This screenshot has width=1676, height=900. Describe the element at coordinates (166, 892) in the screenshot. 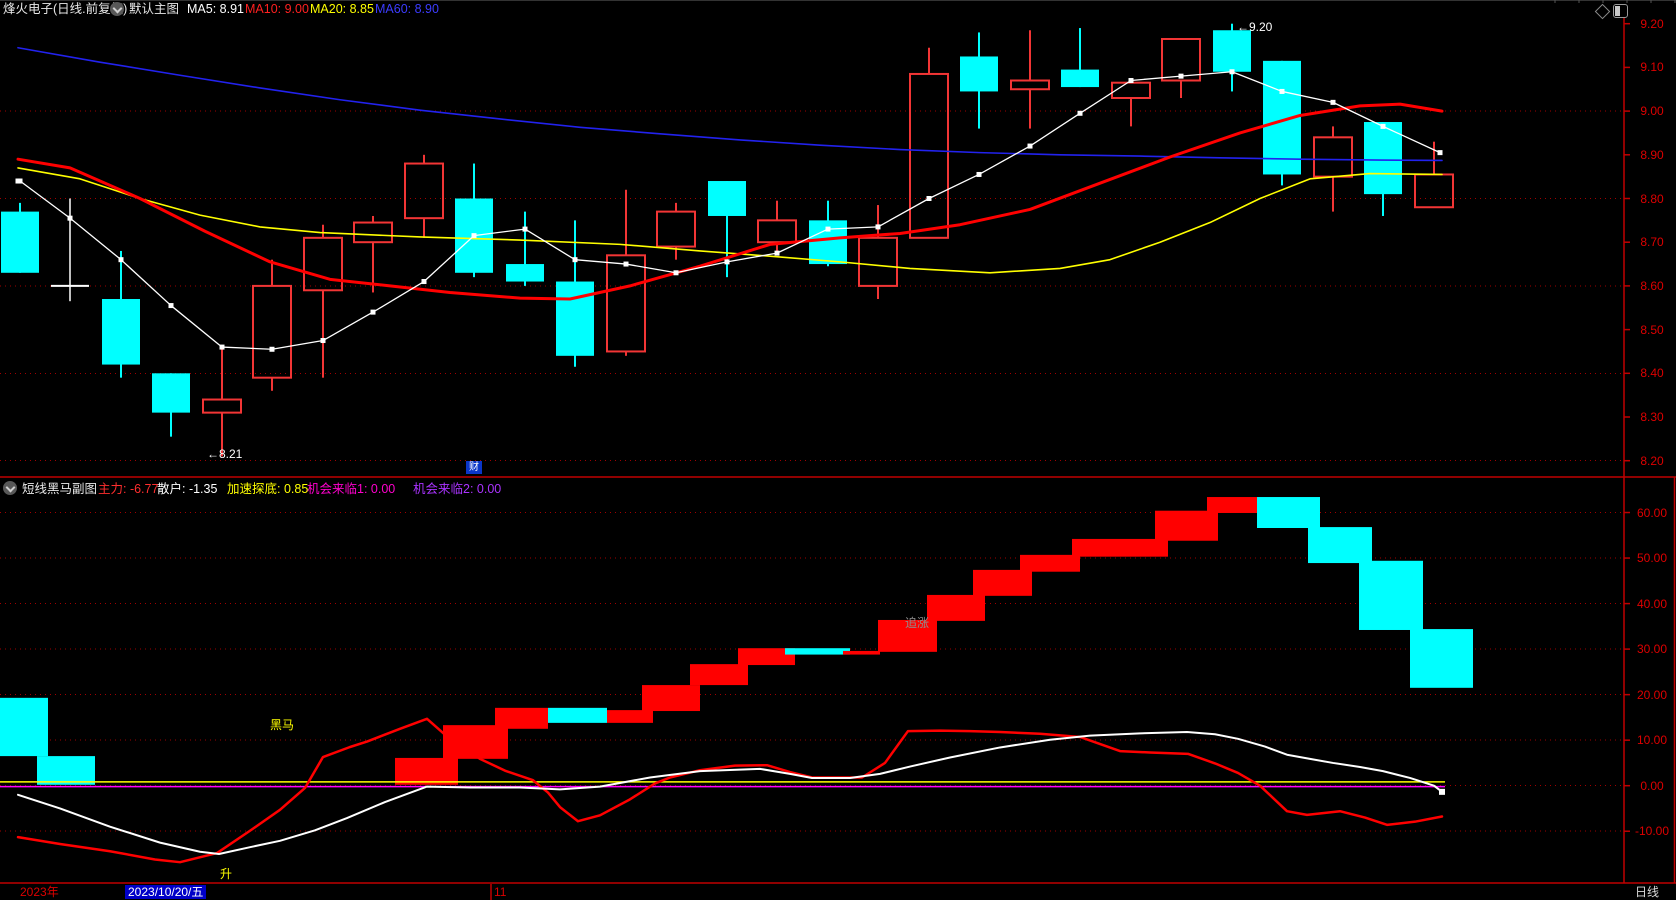

I see `current-date-label: 2023/10/20/五` at that location.